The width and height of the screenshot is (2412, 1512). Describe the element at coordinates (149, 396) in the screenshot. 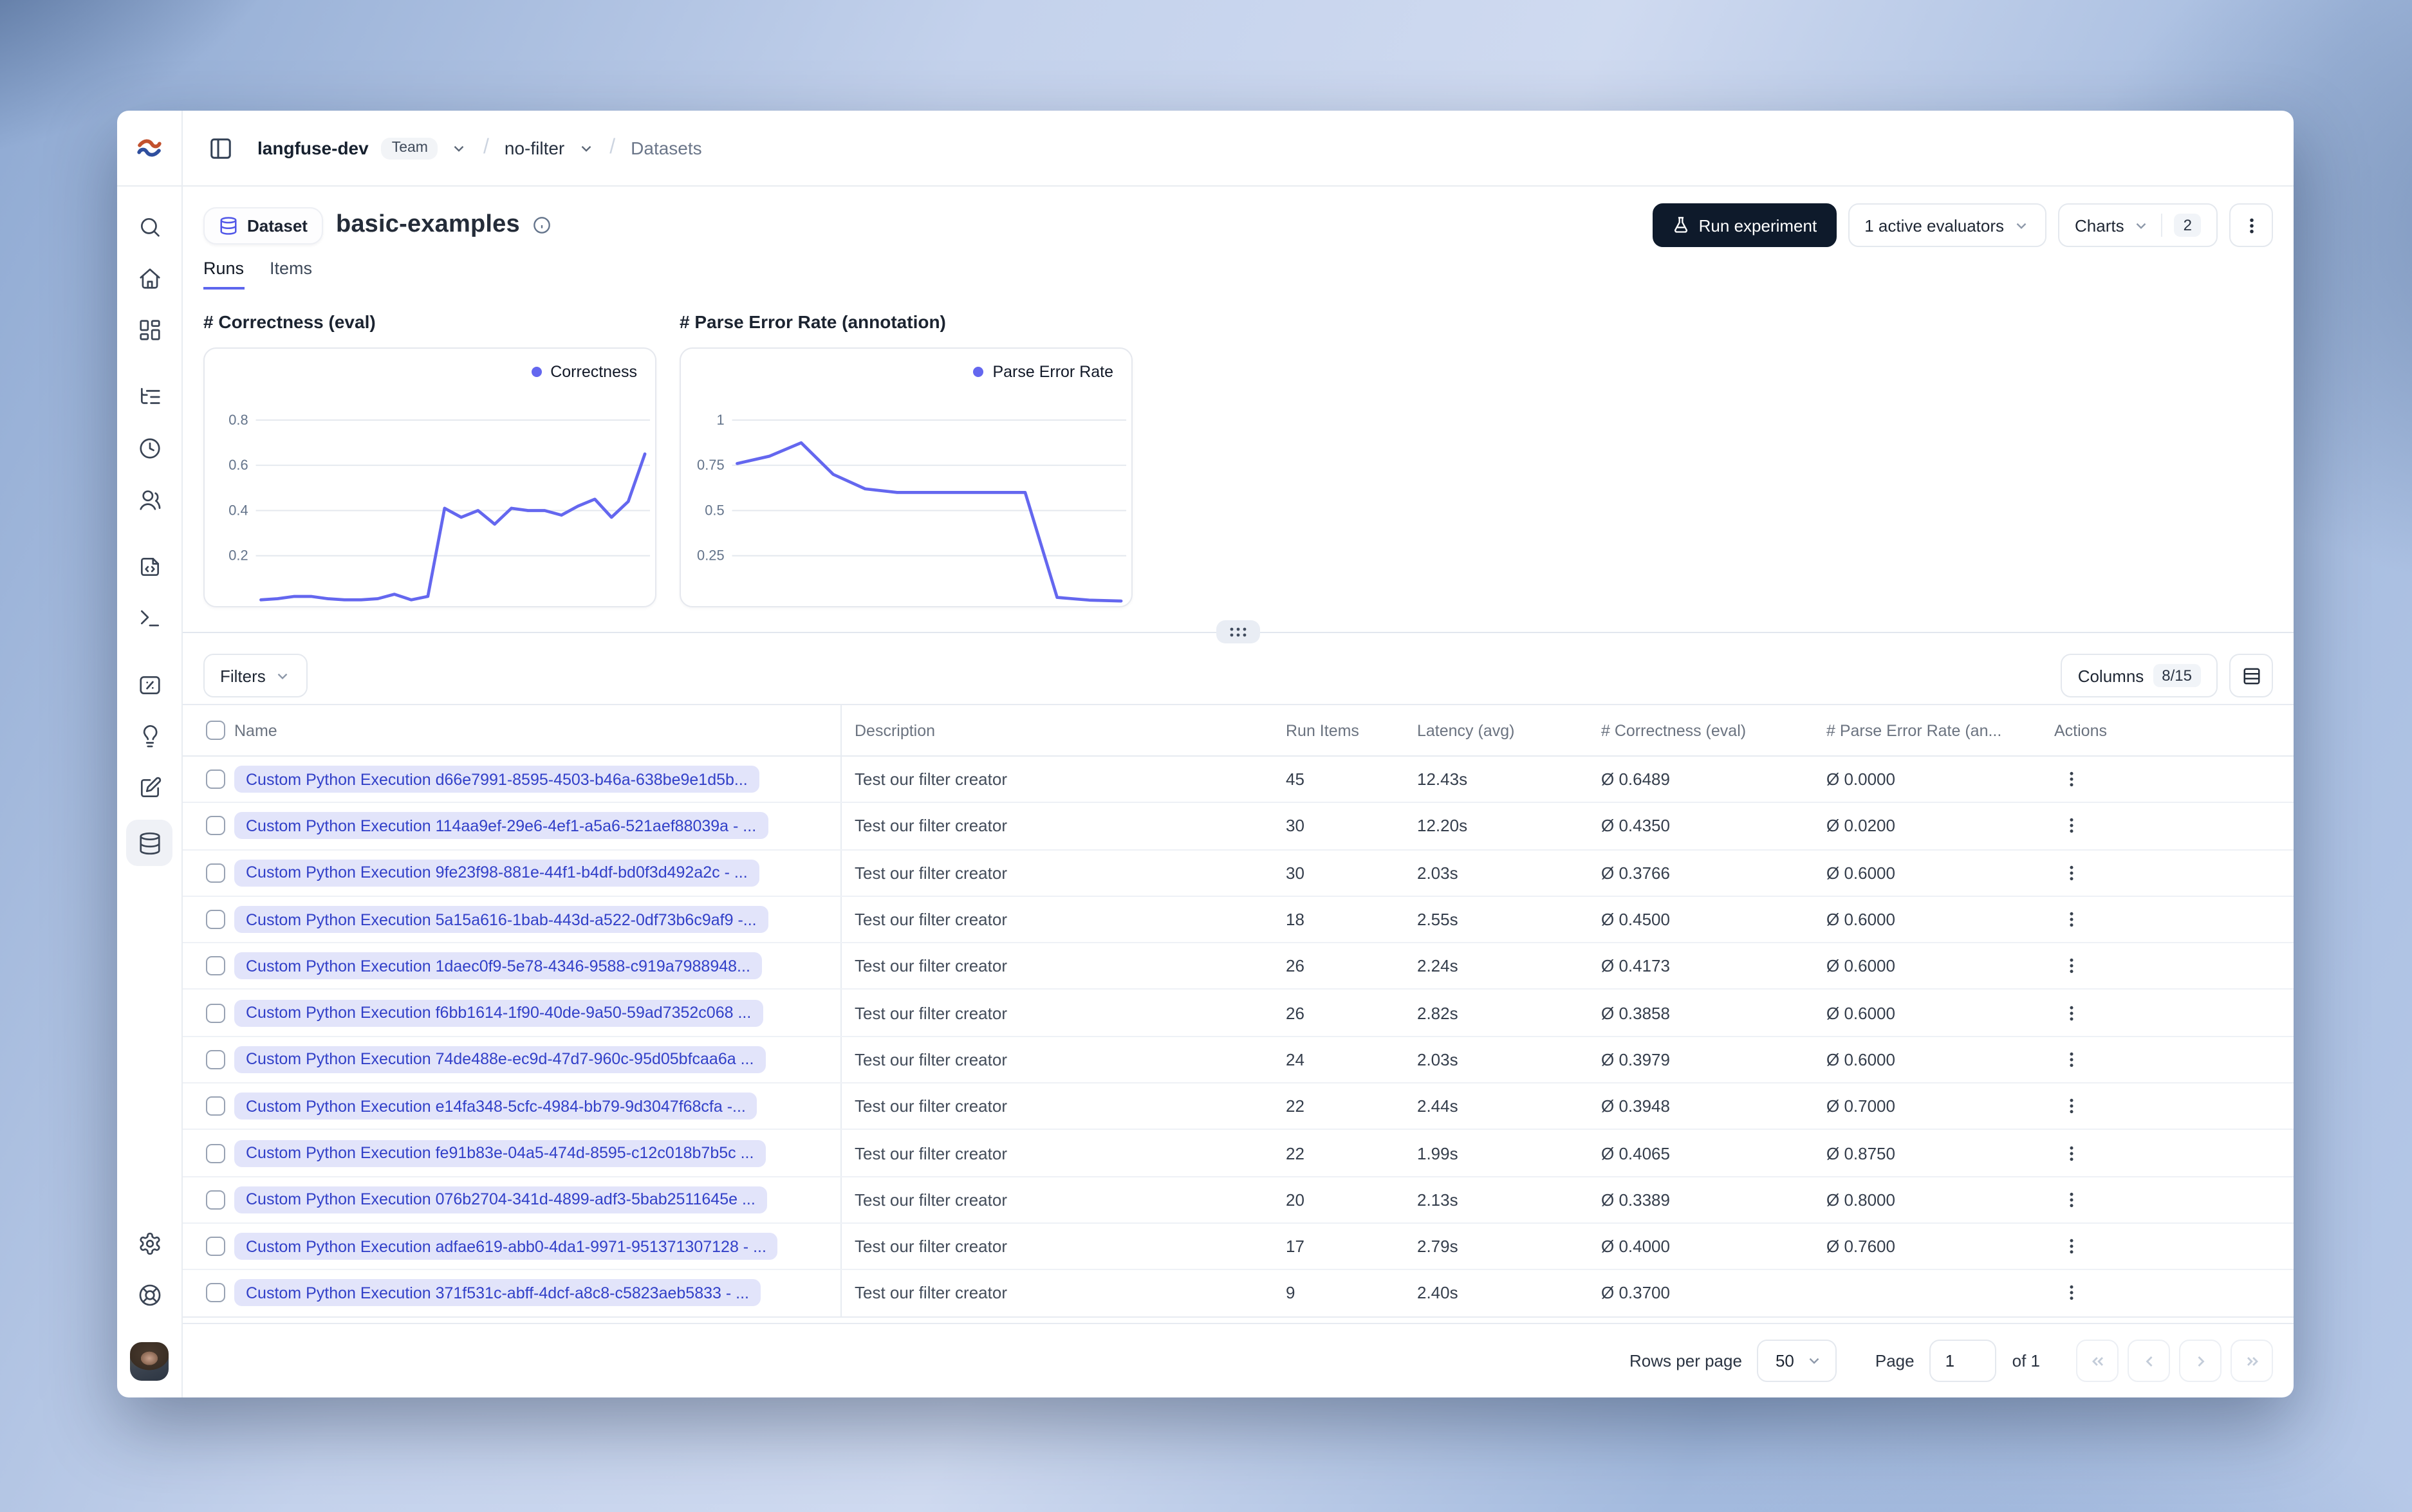

I see `sidebar-item-tracing` at that location.